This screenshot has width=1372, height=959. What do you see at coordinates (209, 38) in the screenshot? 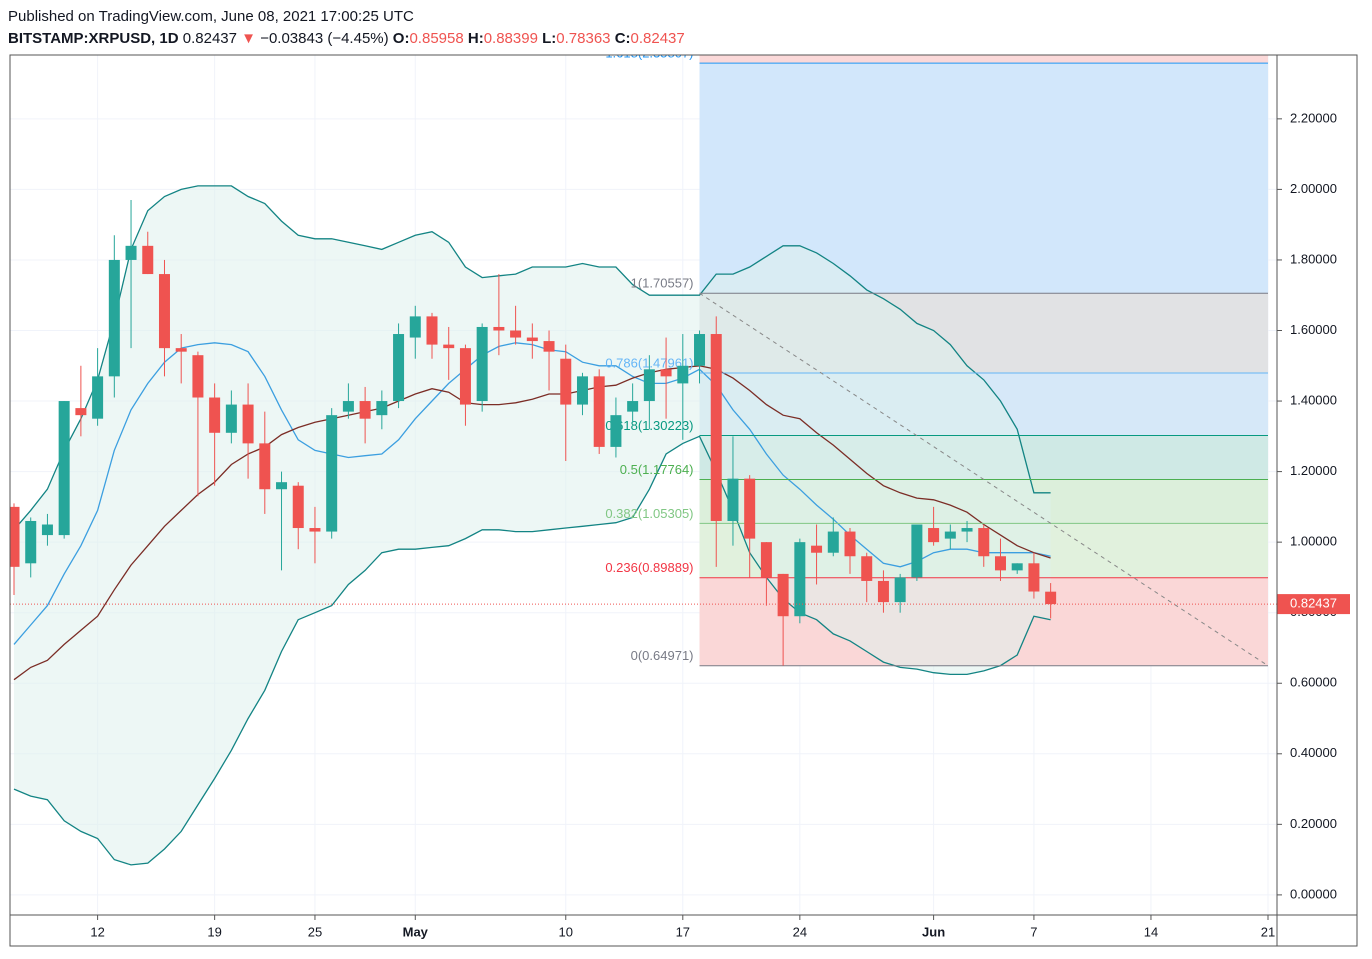
I see `last: 0.82437` at bounding box center [209, 38].